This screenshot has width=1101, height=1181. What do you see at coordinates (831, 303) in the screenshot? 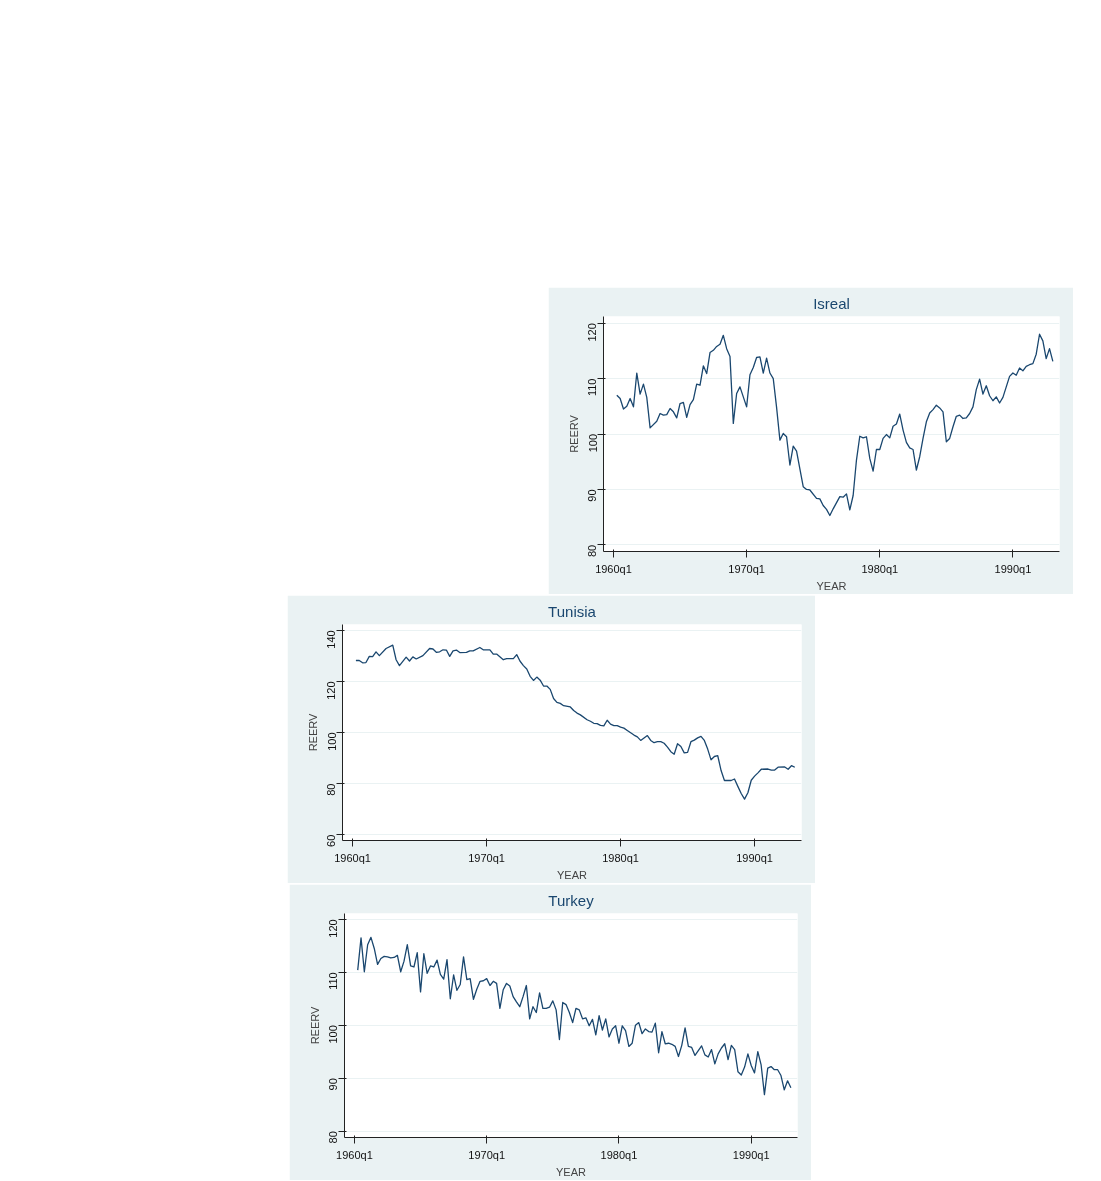
I see `chart-title: Isreal` at bounding box center [831, 303].